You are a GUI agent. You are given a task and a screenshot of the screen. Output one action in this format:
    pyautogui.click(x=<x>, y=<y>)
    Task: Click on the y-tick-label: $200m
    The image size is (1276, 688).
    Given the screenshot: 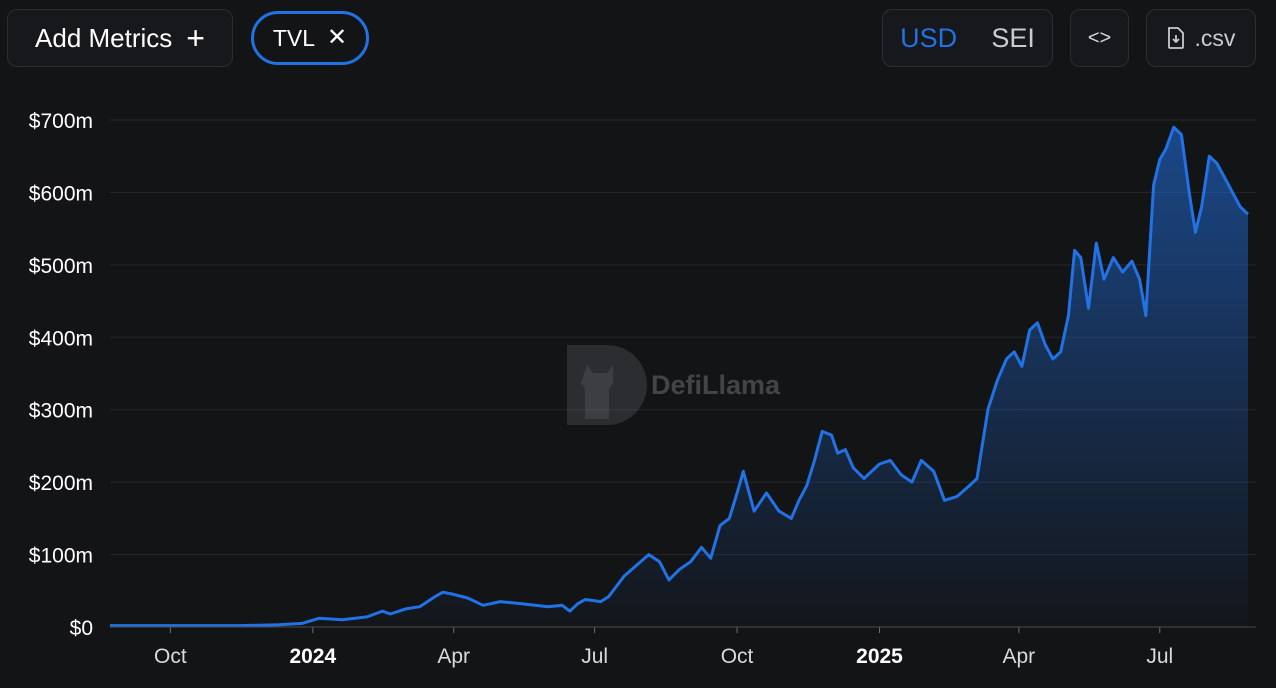 What is the action you would take?
    pyautogui.click(x=61, y=483)
    